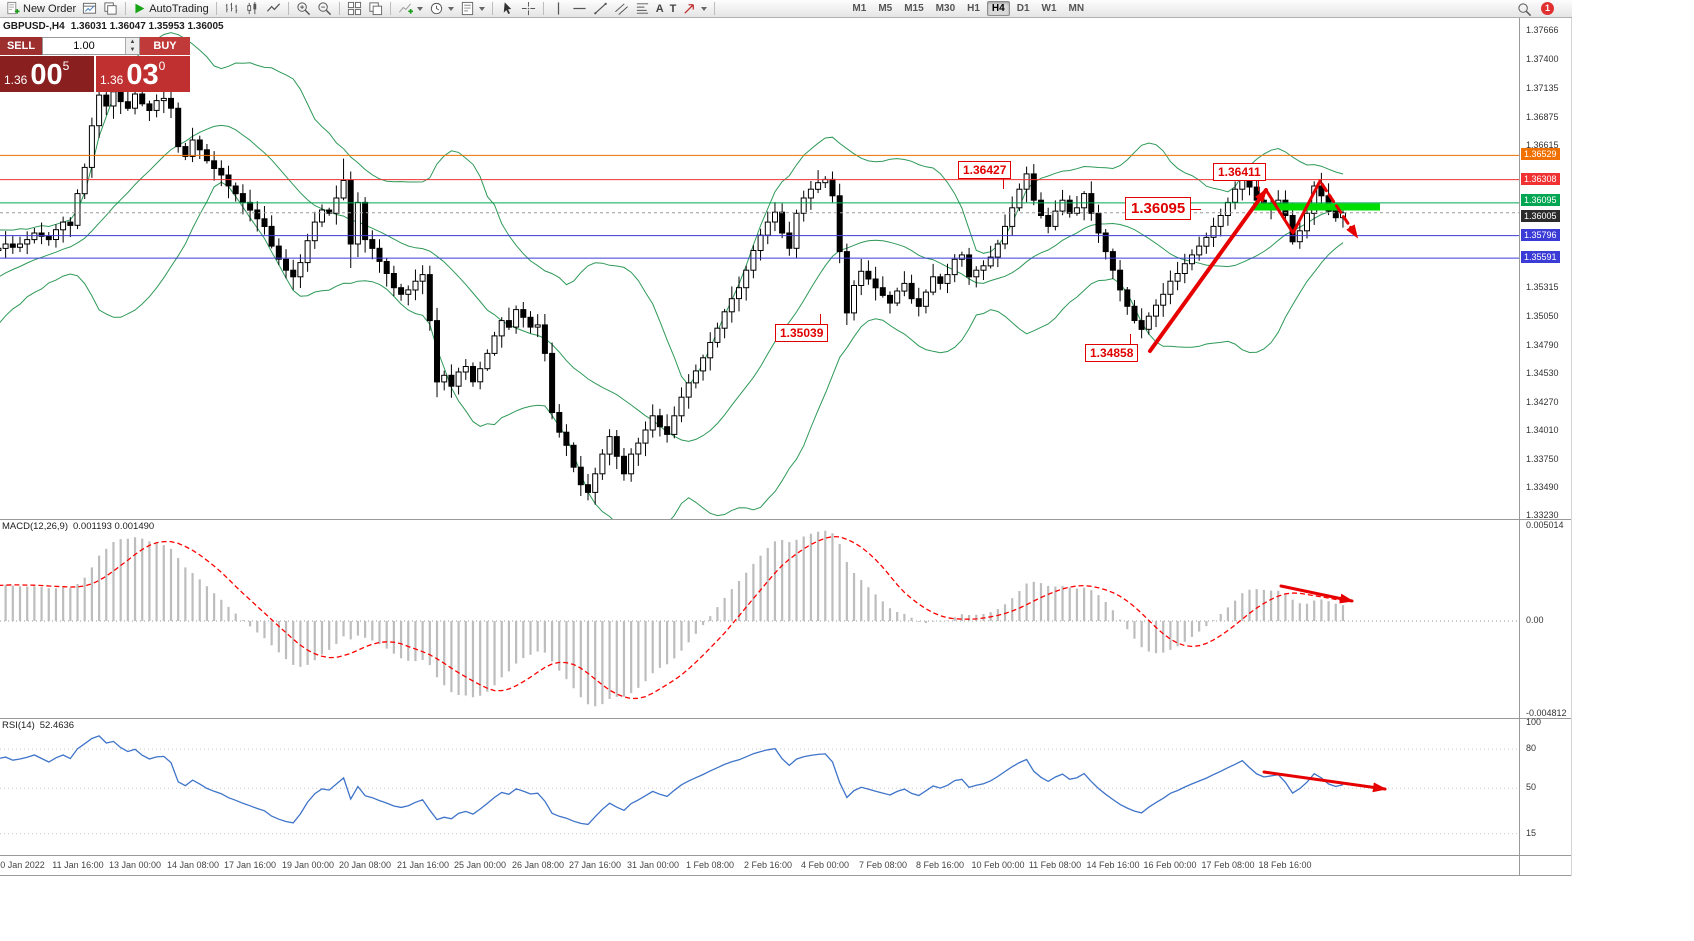 This screenshot has height=941, width=1694. I want to click on timeframe-m1: M1, so click(859, 8).